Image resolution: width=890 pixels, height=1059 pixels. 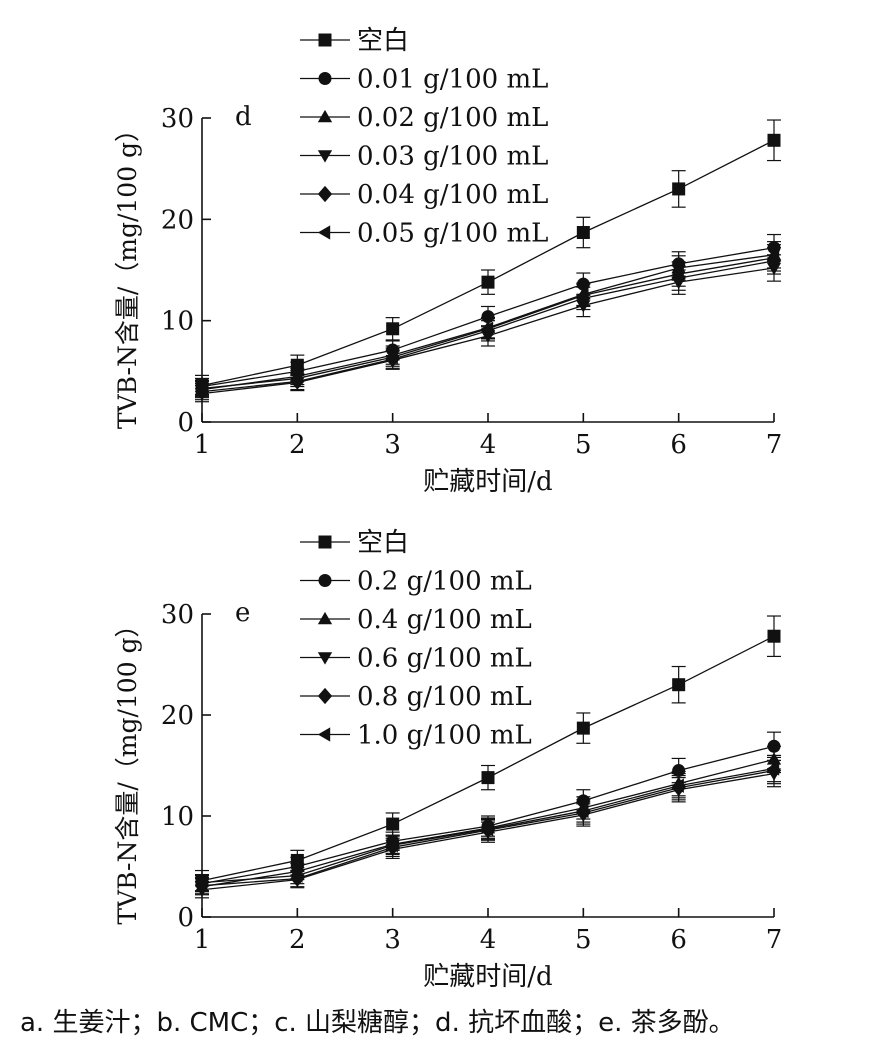 What do you see at coordinates (444, 620) in the screenshot?
I see `legend-label: 0.4 g/100 mL` at bounding box center [444, 620].